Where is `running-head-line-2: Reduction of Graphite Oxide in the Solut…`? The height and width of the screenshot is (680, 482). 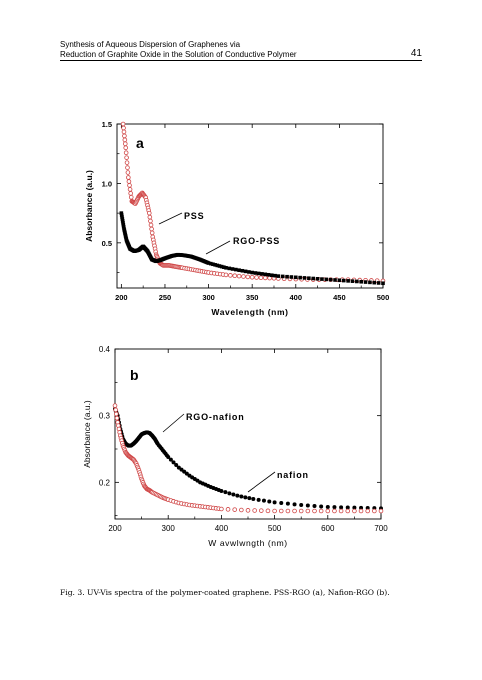 running-head-line-2: Reduction of Graphite Oxide in the Solut… is located at coordinates (178, 54).